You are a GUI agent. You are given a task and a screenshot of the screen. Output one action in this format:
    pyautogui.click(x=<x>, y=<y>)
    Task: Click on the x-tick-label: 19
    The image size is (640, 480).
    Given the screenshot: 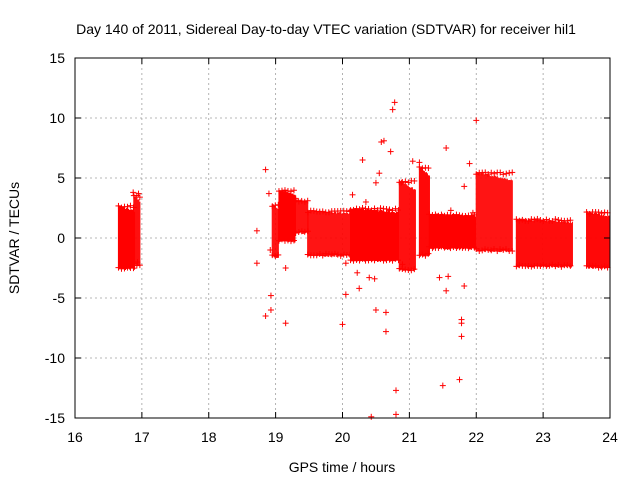 What is the action you would take?
    pyautogui.click(x=276, y=437)
    